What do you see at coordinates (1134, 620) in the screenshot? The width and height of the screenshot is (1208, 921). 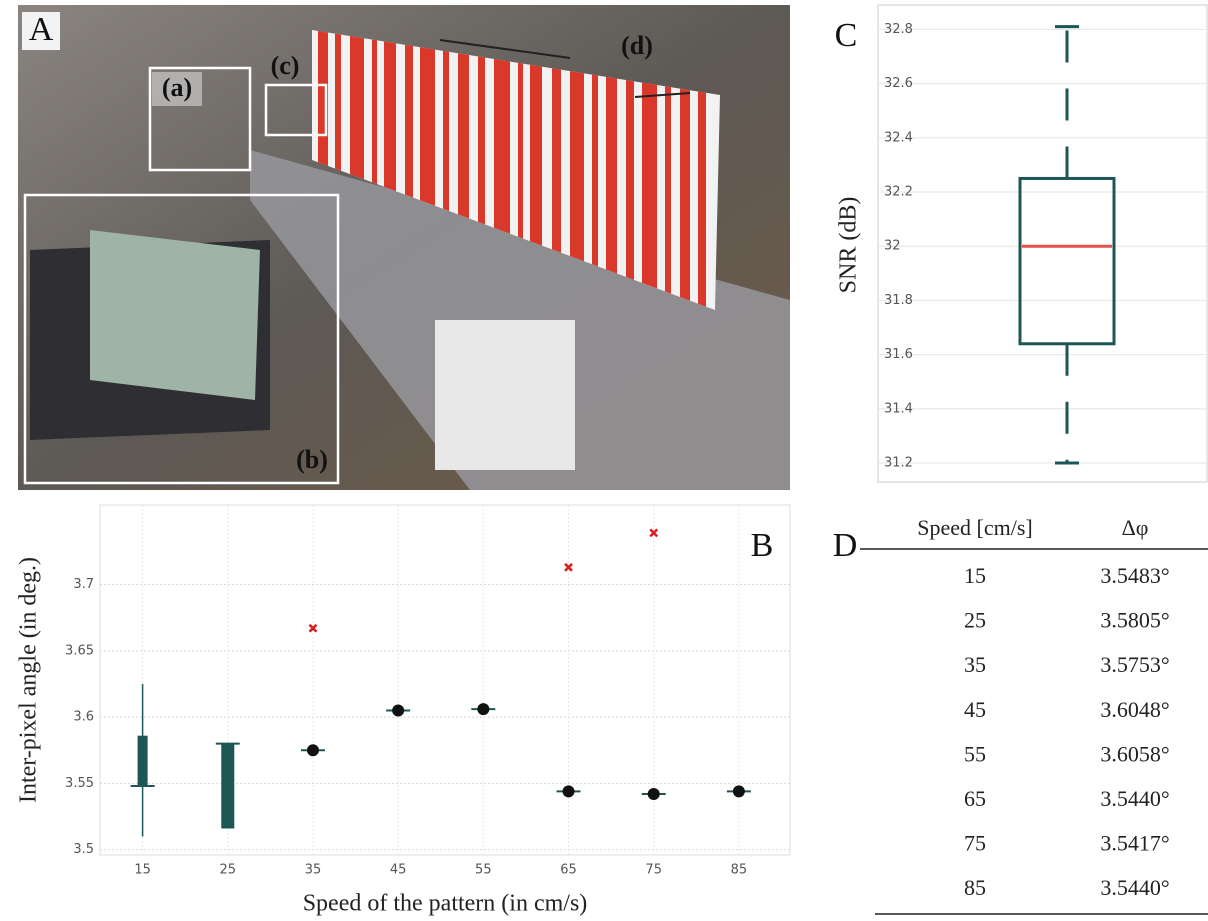 I see `table-cell: 3.5805°` at bounding box center [1134, 620].